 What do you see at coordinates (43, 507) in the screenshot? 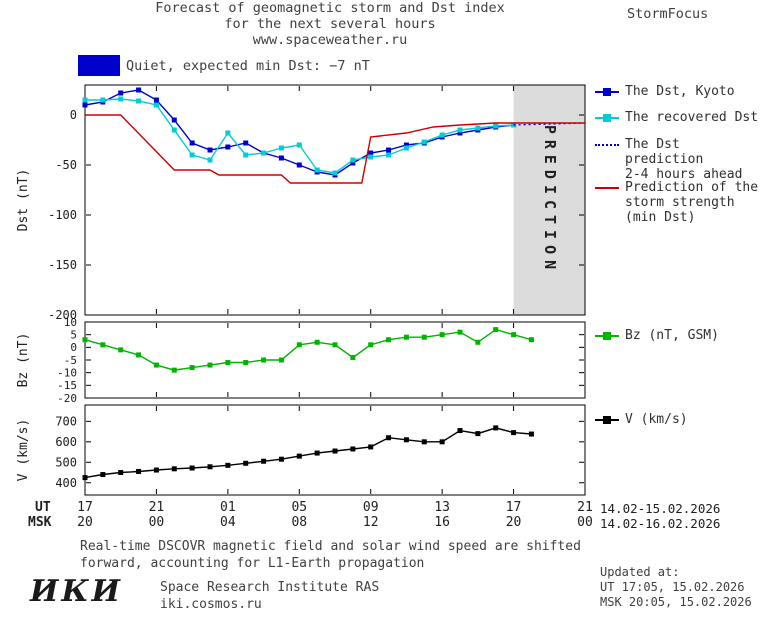
I see `ut-row-label: UT` at bounding box center [43, 507].